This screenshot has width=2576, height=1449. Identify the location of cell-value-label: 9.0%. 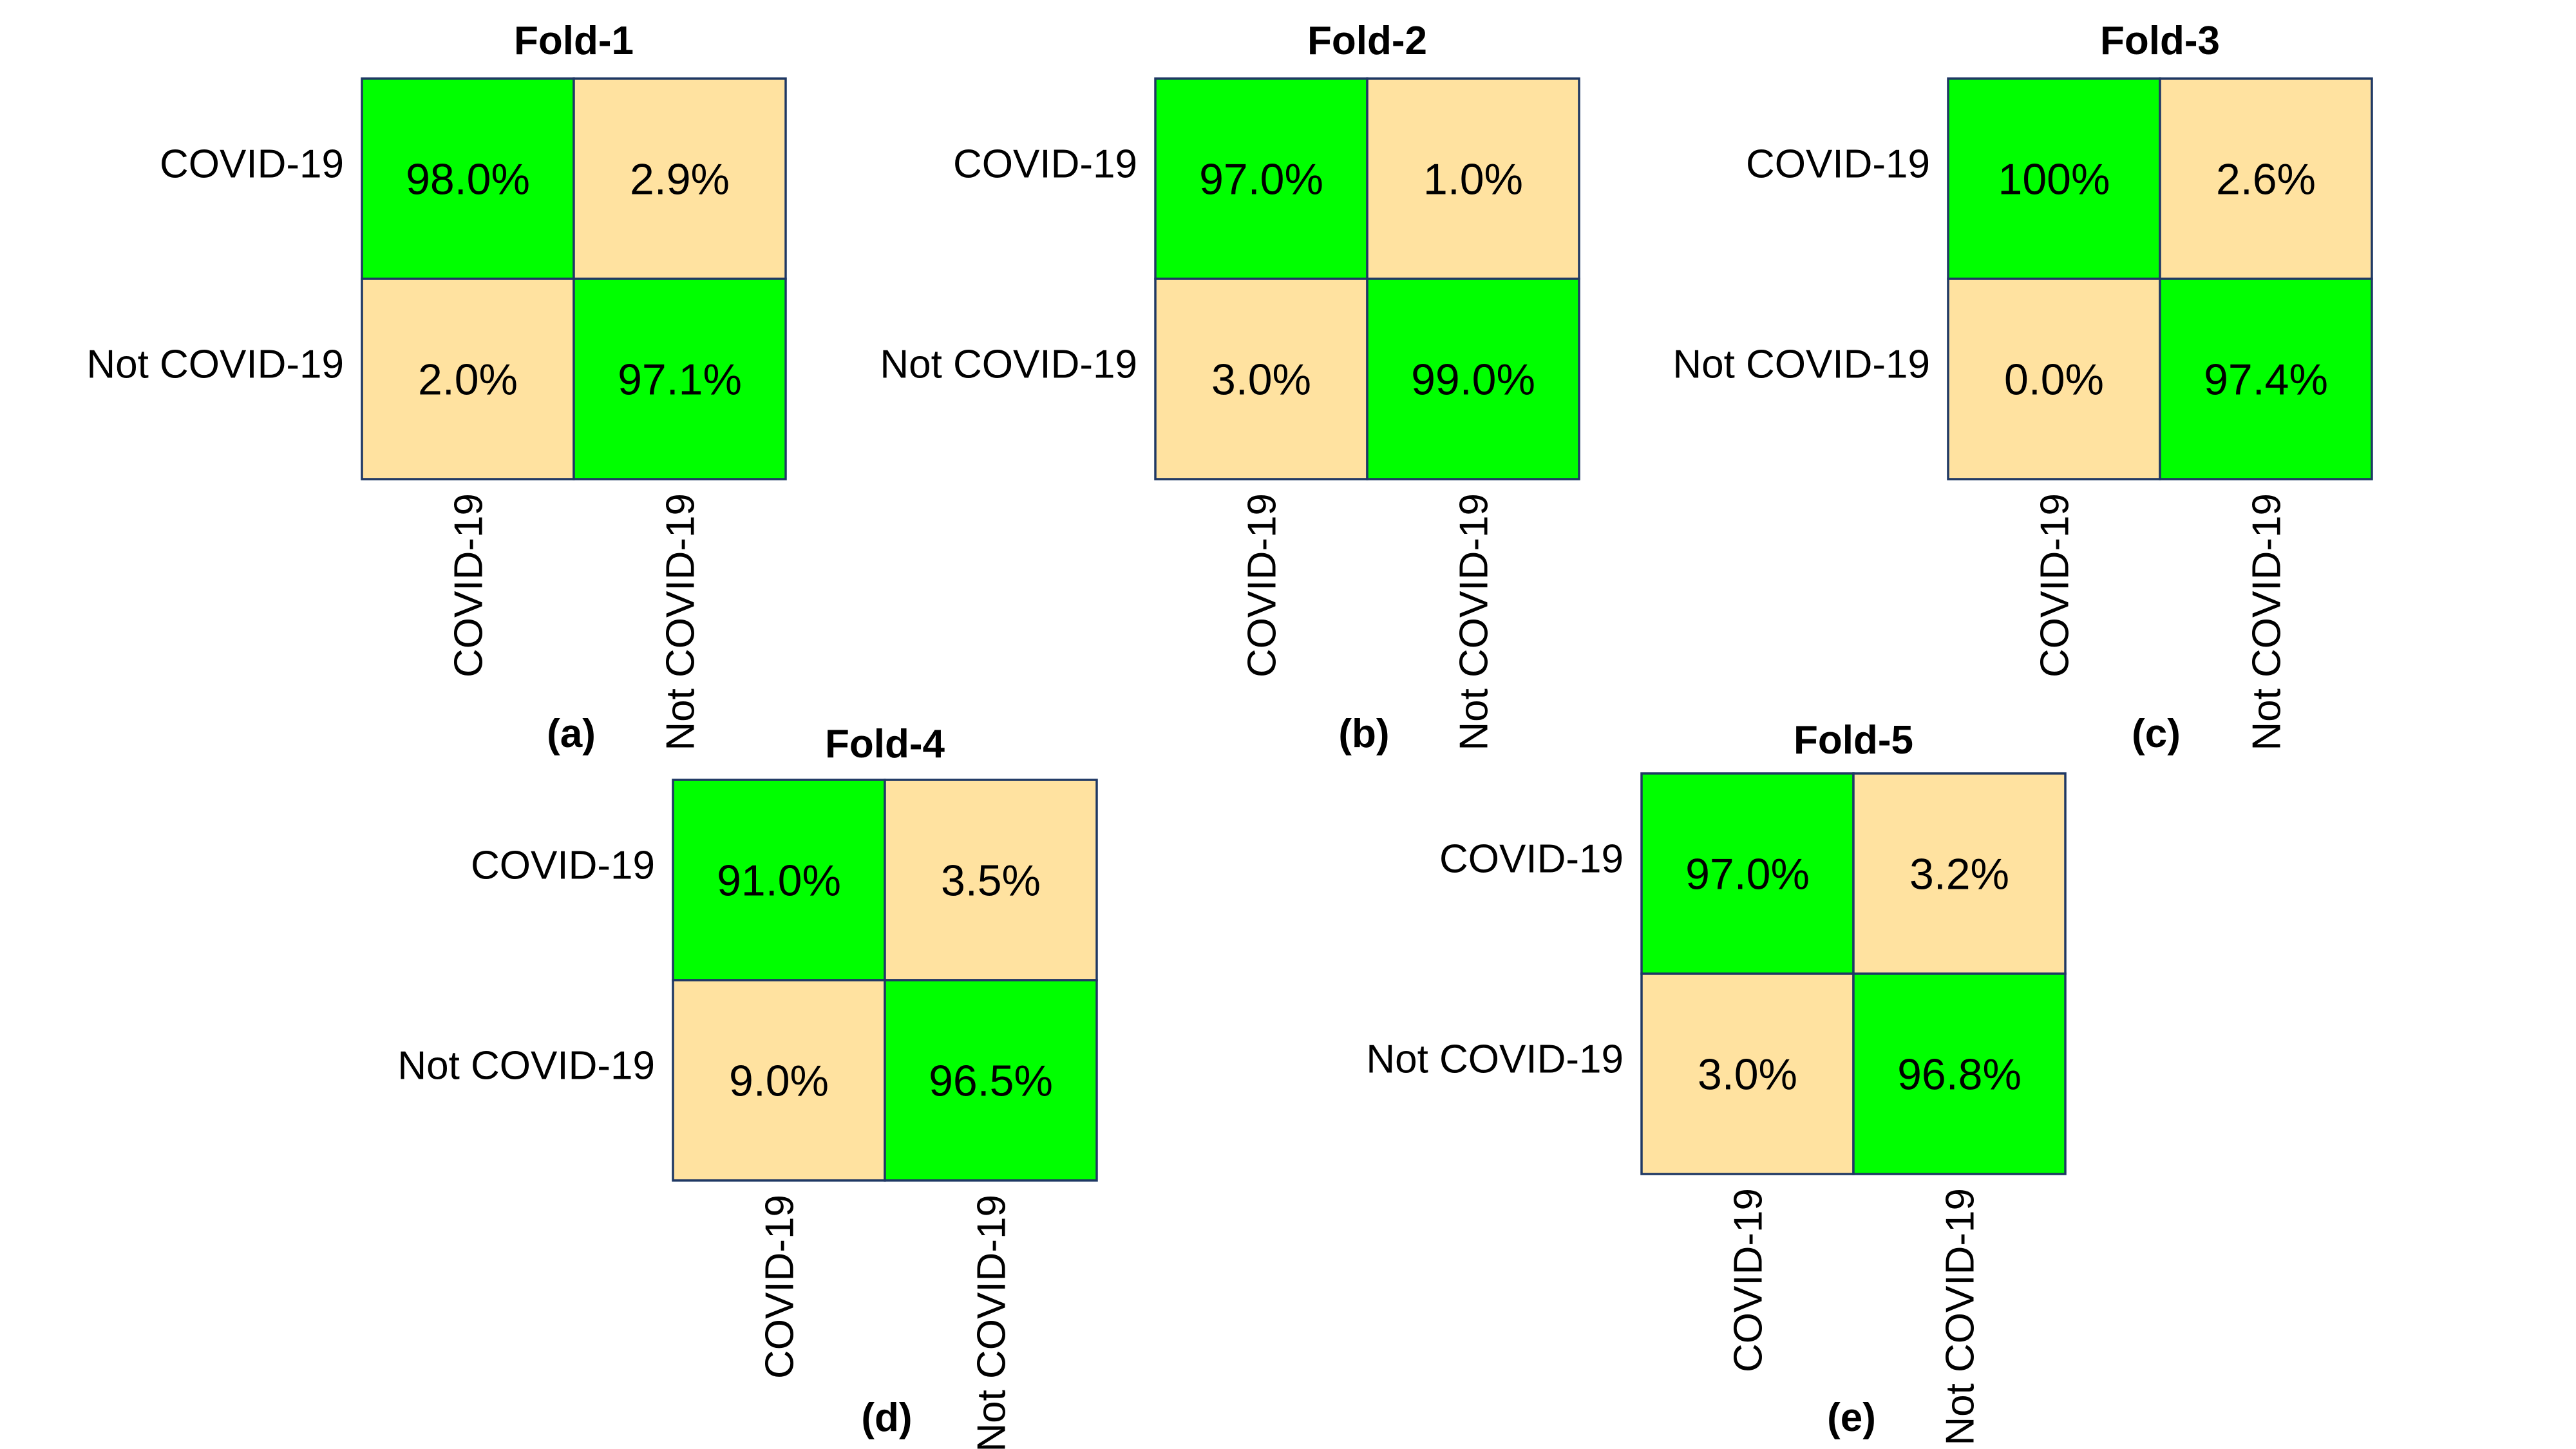
(779, 1081).